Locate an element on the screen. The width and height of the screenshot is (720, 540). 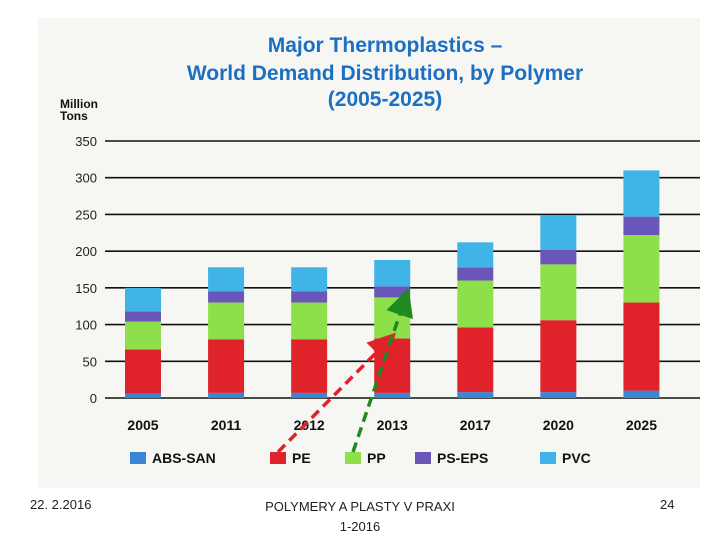
legend-label-pvc: PVC is located at coordinates (576, 458).